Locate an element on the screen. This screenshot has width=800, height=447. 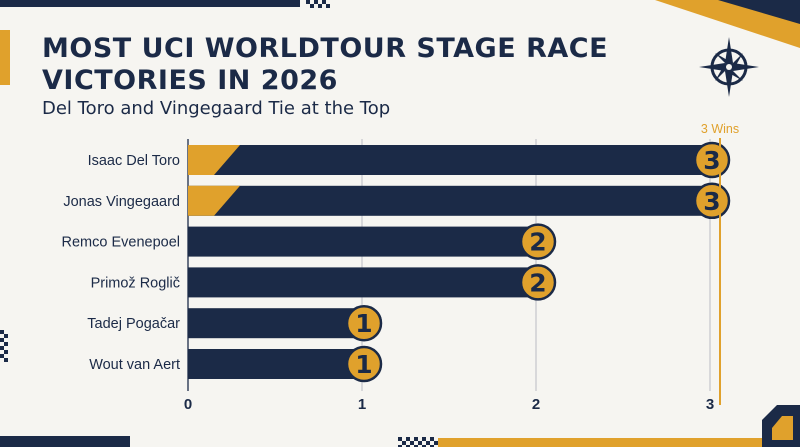
compass-rose-icon is located at coordinates (729, 67).